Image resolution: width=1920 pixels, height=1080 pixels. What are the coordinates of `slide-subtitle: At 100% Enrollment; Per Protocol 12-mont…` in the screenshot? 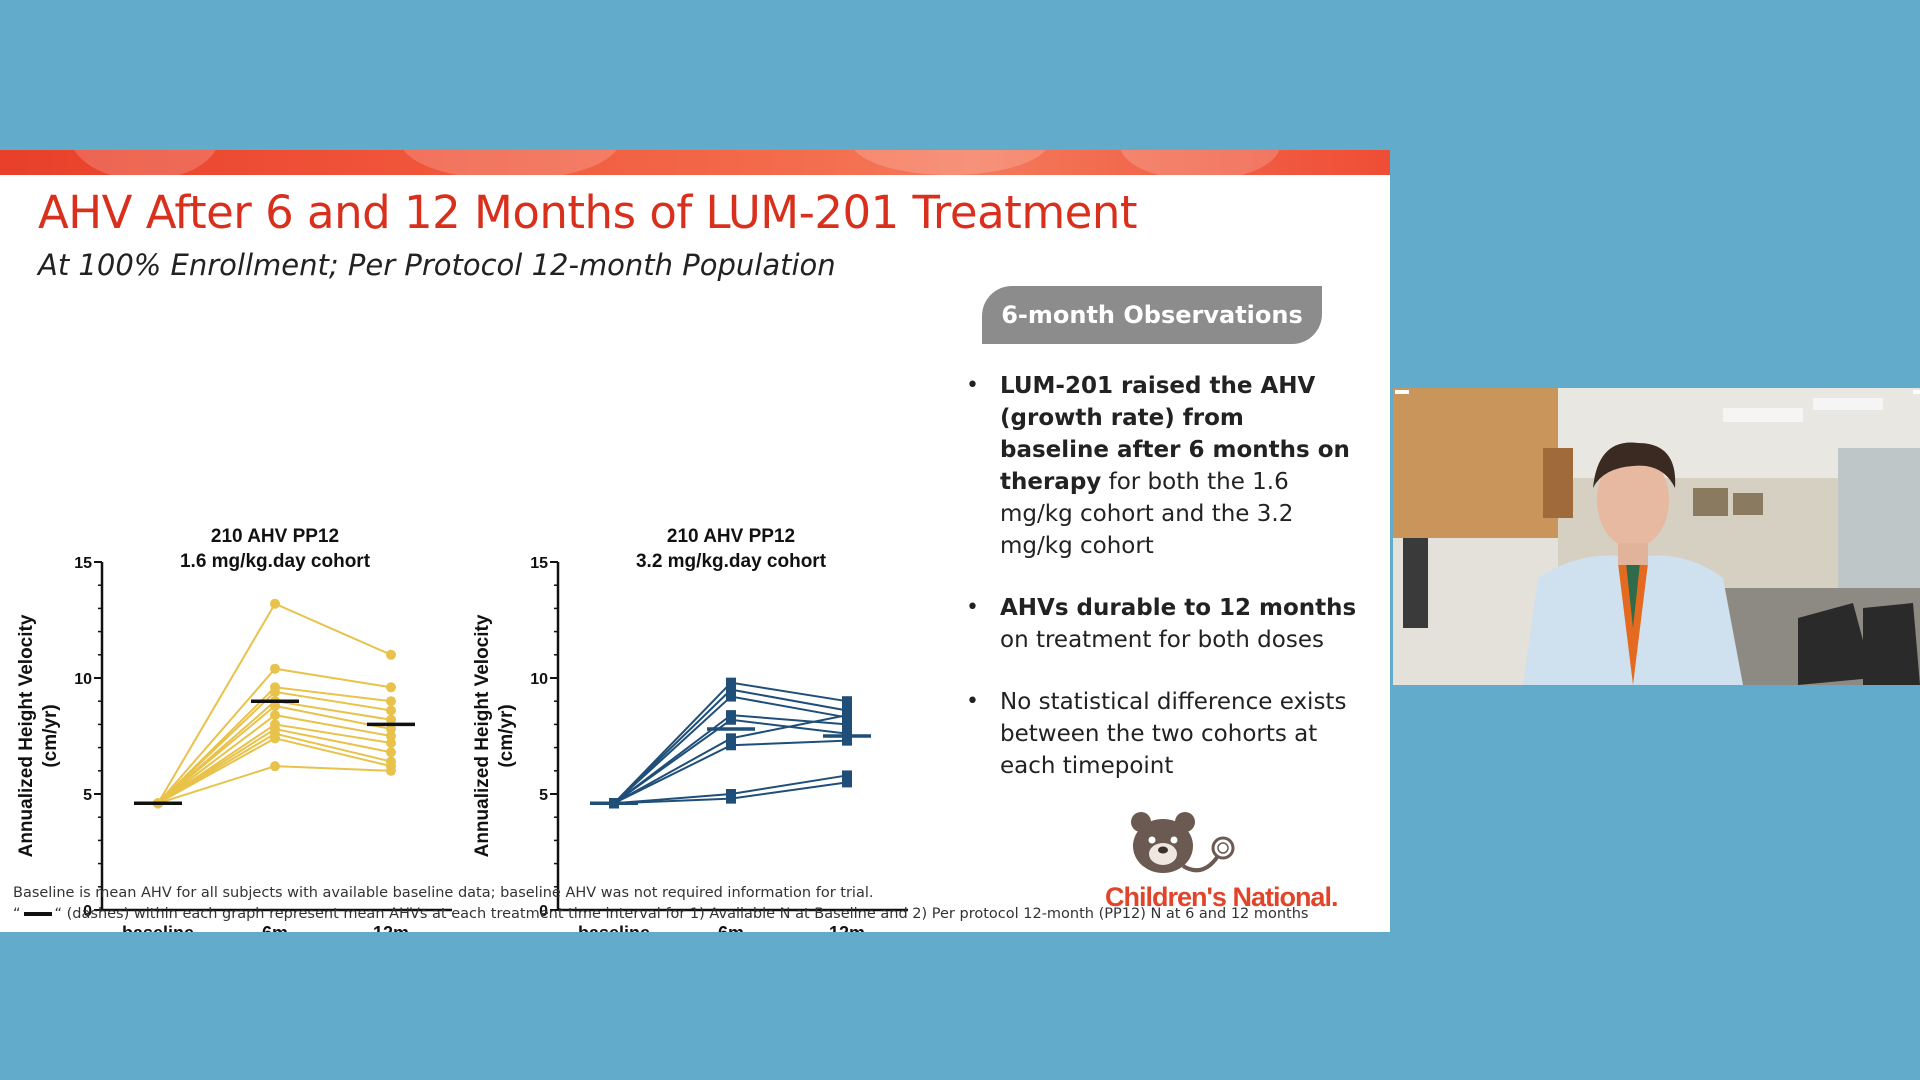 It's located at (437, 265).